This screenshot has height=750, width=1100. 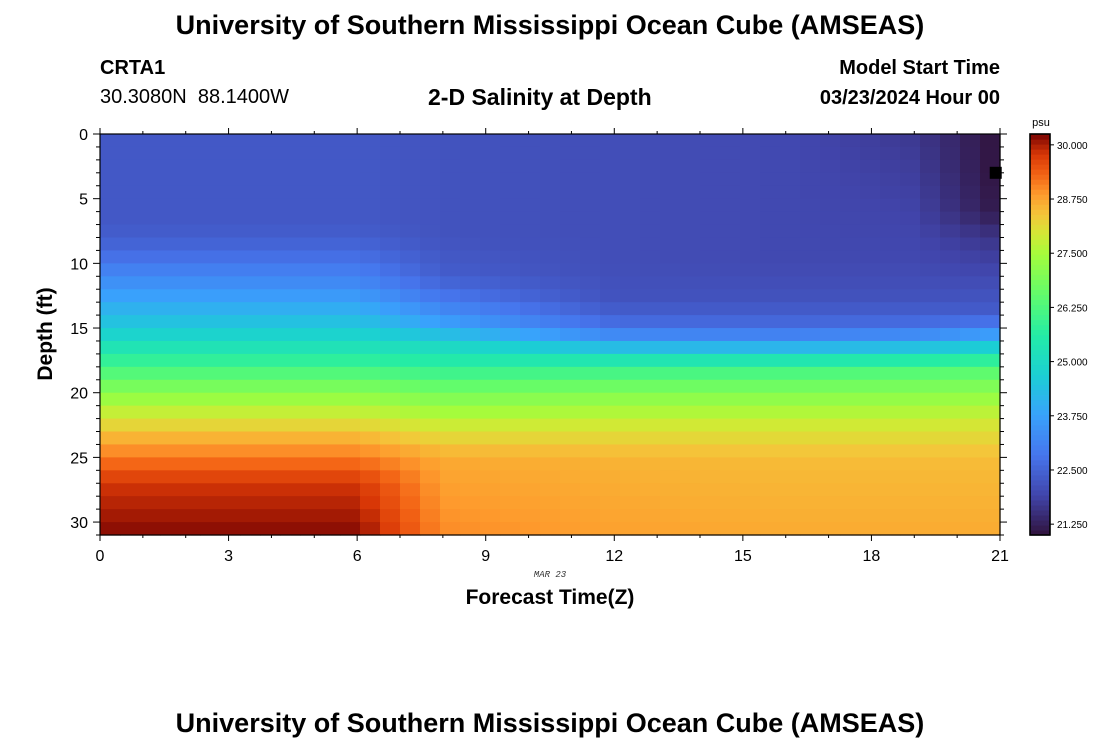 I want to click on colorbar-tick-label: 23.750, so click(x=1072, y=417).